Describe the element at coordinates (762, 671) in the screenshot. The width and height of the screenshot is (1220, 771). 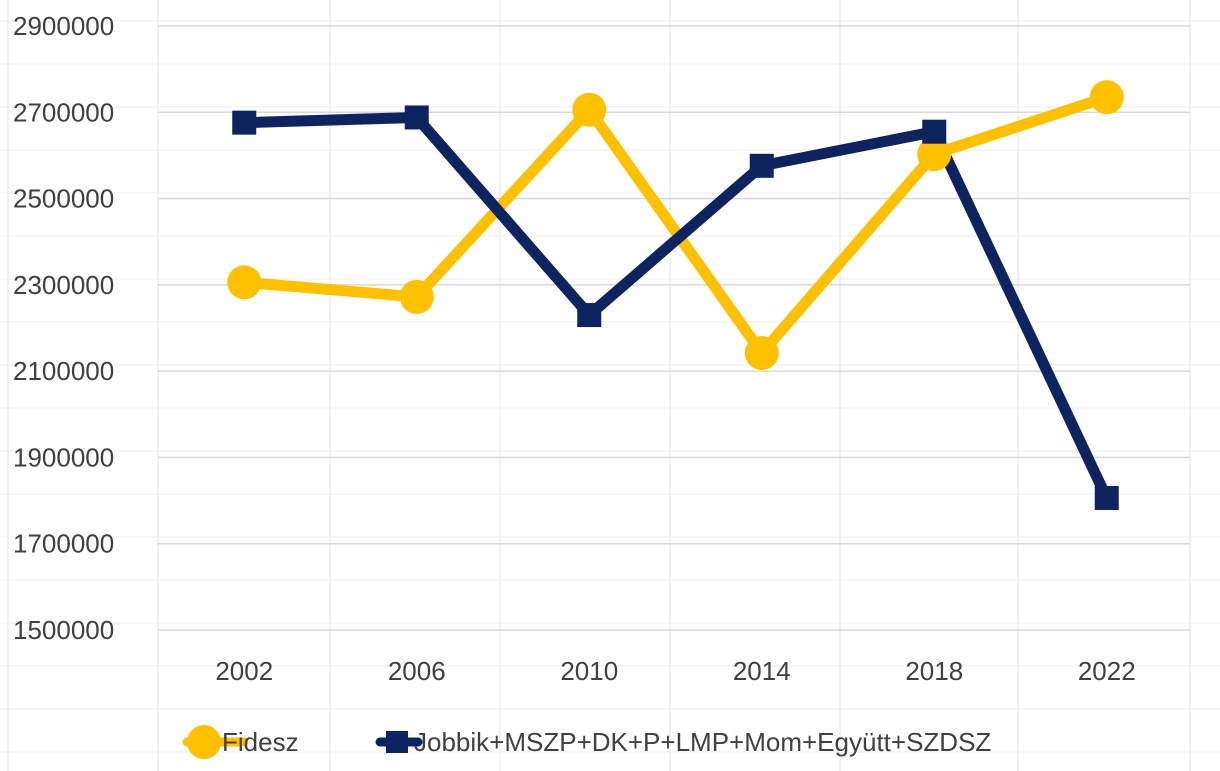
I see `x-tick-label: 2014` at that location.